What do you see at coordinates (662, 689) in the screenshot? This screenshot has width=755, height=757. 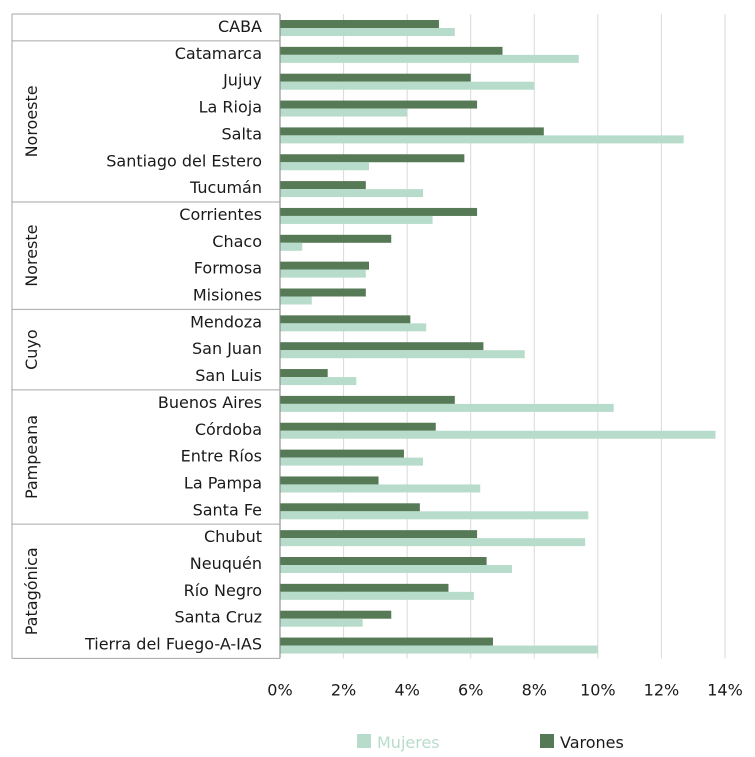 I see `x-tick-label: 12%` at bounding box center [662, 689].